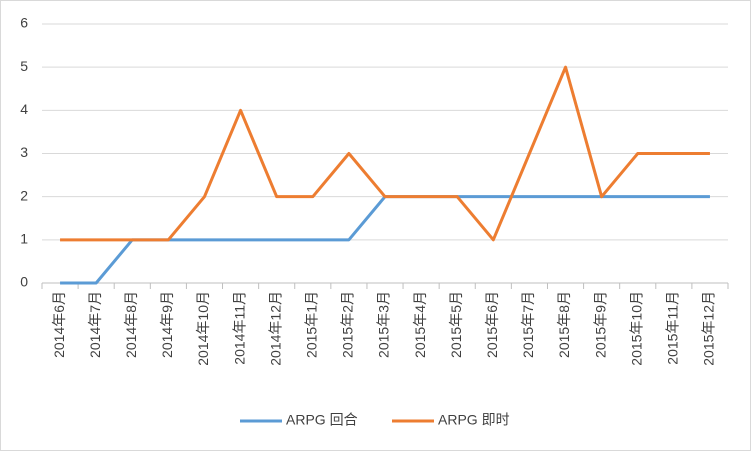 The width and height of the screenshot is (752, 452). I want to click on legend-label: ARPG 即时, so click(474, 420).